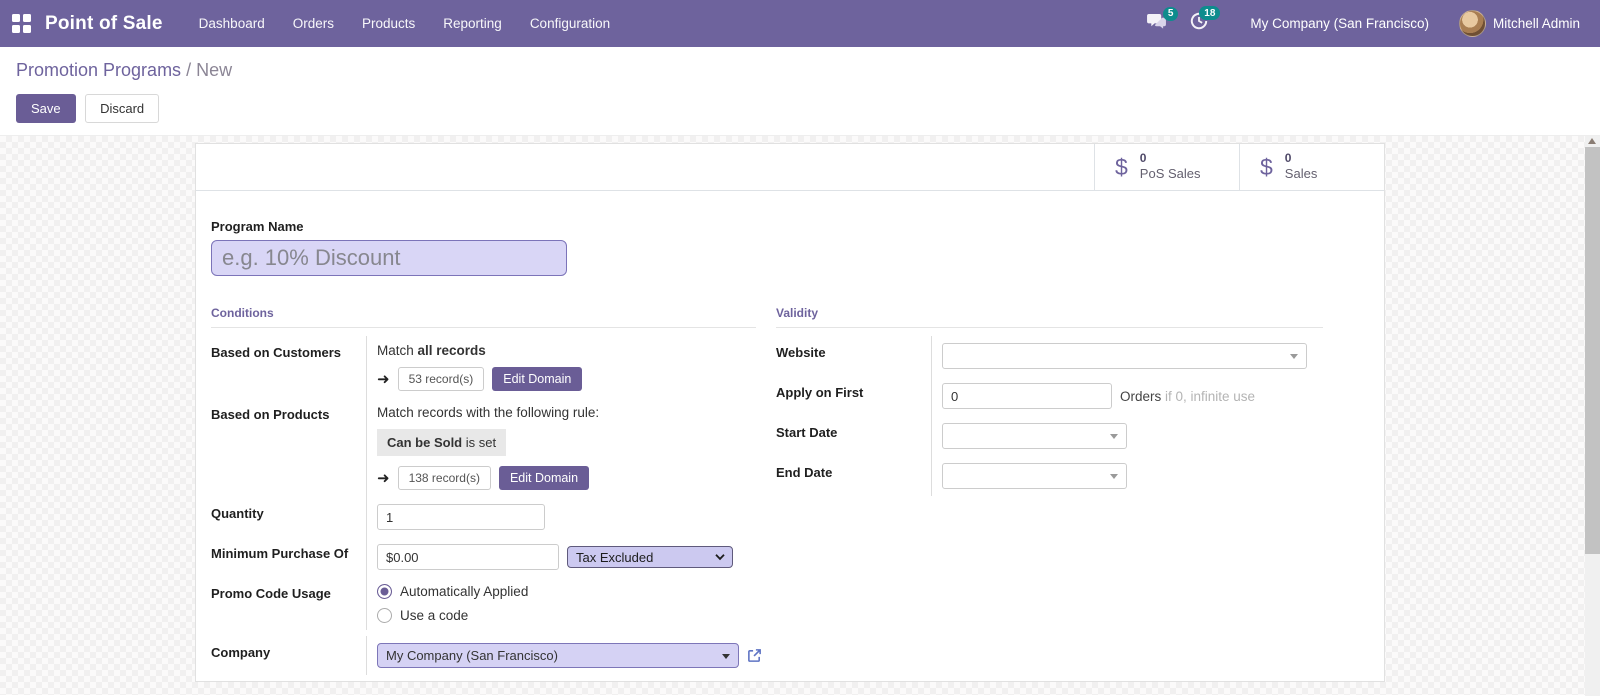  What do you see at coordinates (615, 557) in the screenshot?
I see `tax-mode-value: Tax Excluded` at bounding box center [615, 557].